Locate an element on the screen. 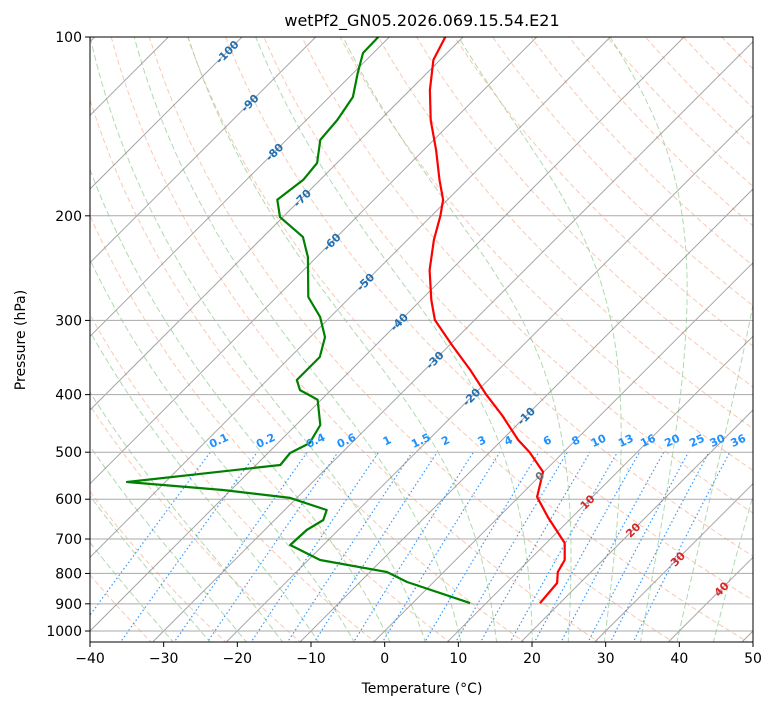 Image resolution: width=775 pixels, height=708 pixels. x-tick-label: −30 is located at coordinates (164, 659).